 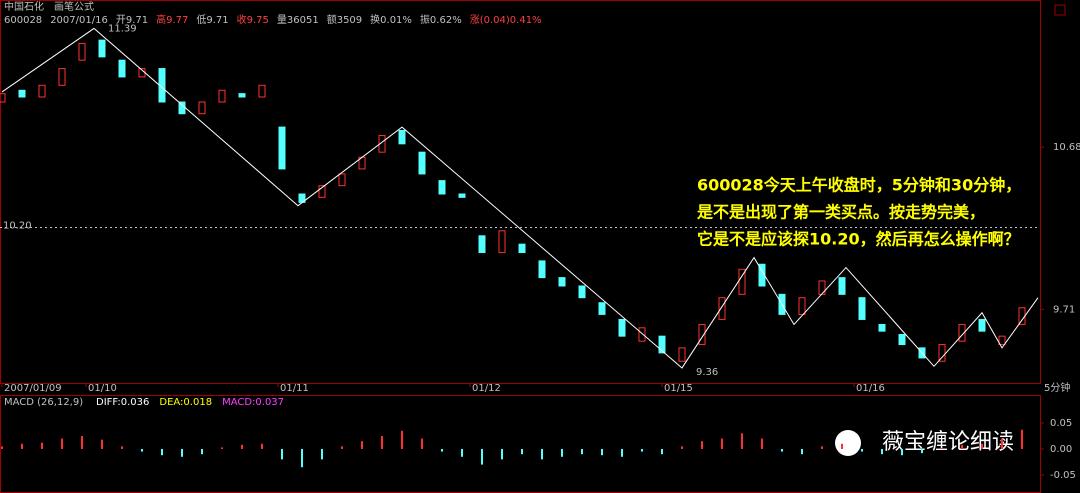 What do you see at coordinates (24, 6) in the screenshot?
I see `chart-title: 中国石化` at bounding box center [24, 6].